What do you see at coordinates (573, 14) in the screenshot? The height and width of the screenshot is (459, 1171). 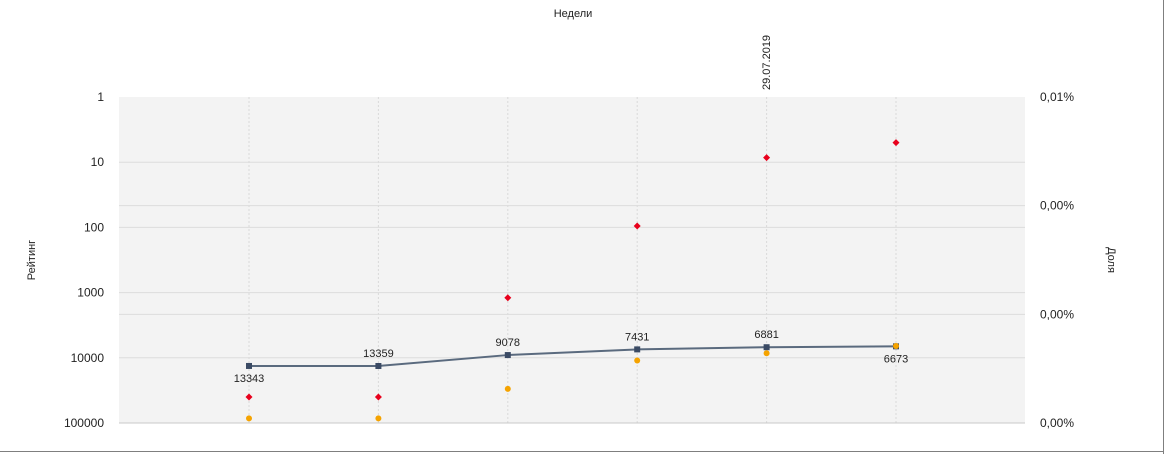 I see `chart-title: Недели` at bounding box center [573, 14].